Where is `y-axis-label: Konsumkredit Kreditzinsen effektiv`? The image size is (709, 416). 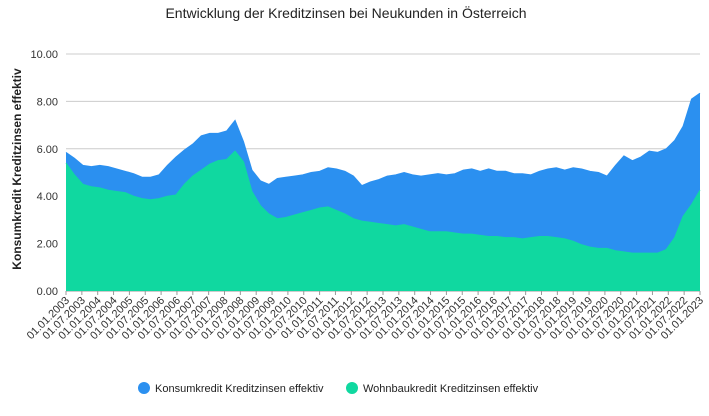
y-axis-label: Konsumkredit Kreditzinsen effektiv is located at coordinates (17, 169).